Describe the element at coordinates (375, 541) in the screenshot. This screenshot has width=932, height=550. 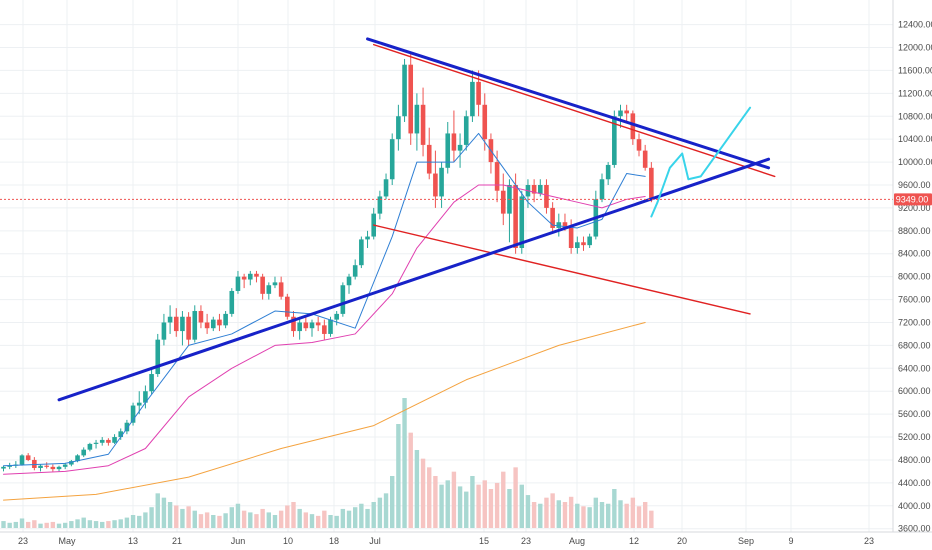
I see `x-tick-label: Jul` at that location.